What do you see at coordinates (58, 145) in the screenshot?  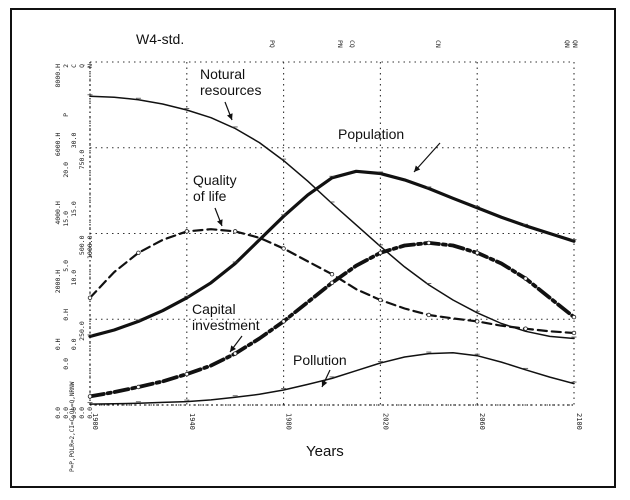 I see `y-tick-label: 6000.H` at bounding box center [58, 145].